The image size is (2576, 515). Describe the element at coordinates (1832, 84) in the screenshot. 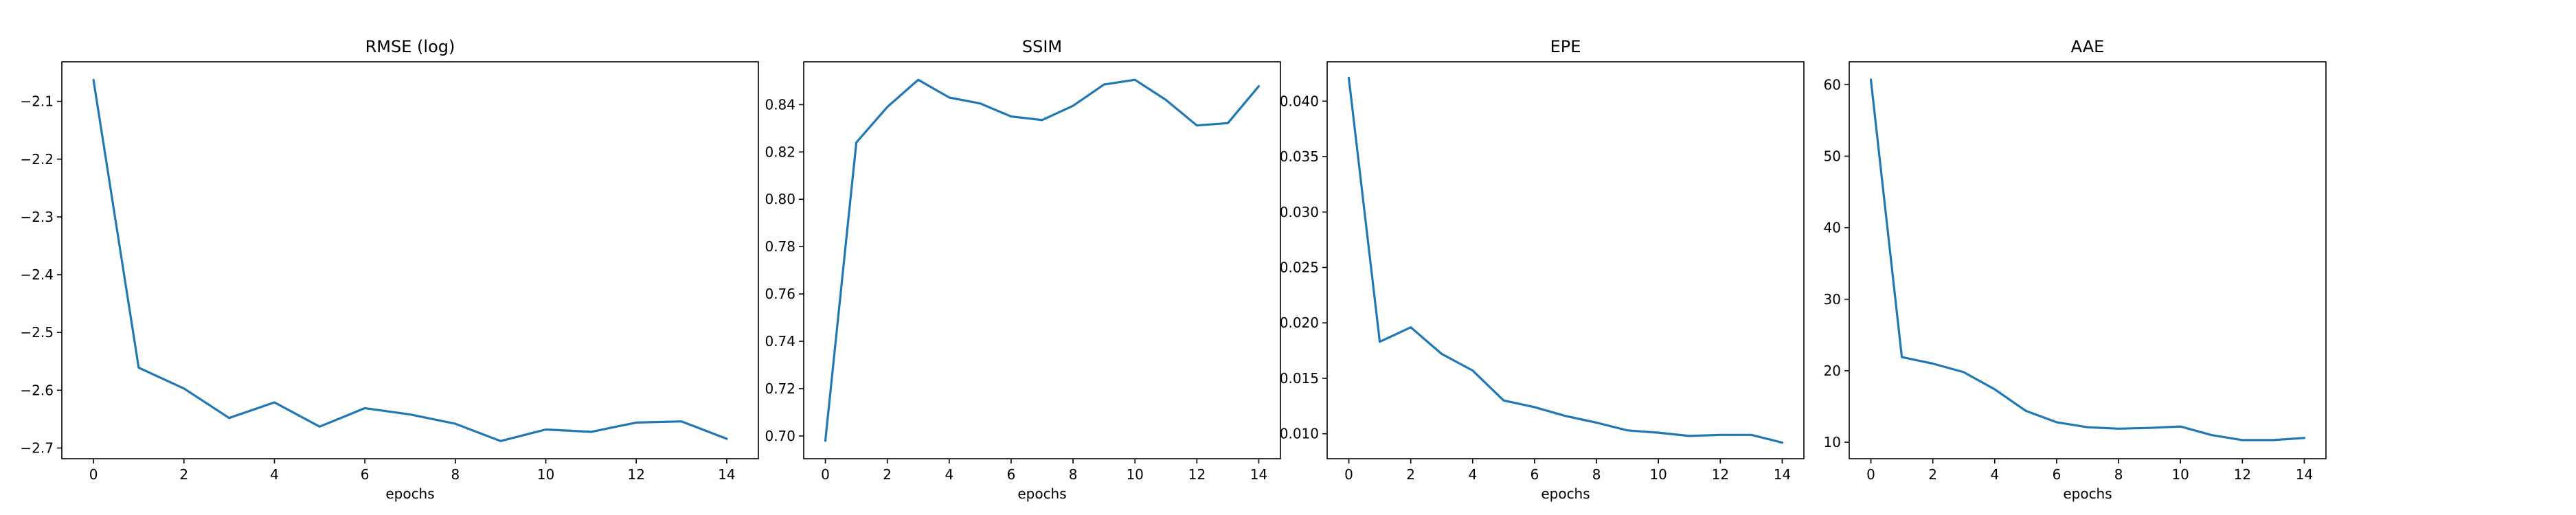

I see `y-tick-label: 60` at that location.